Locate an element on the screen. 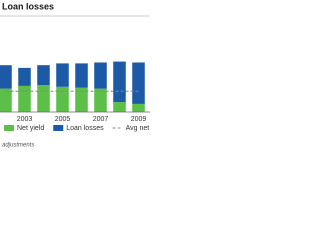 The image size is (320, 240). chart-title: Loan losses is located at coordinates (28, 6).